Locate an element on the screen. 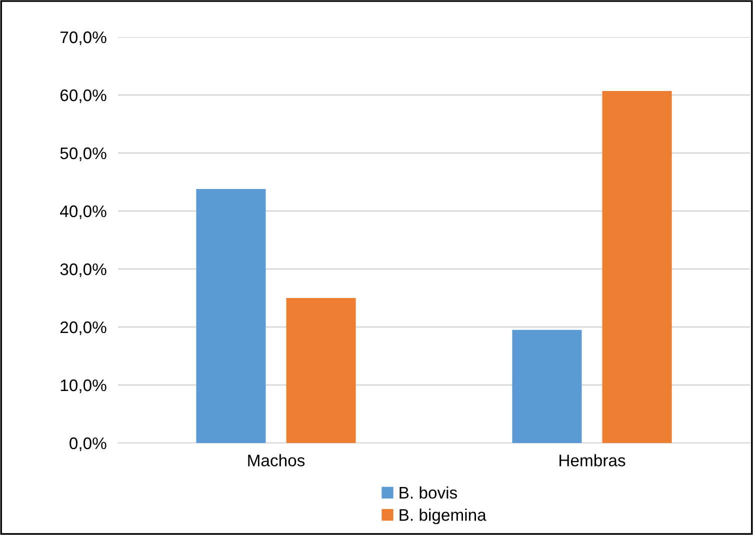  y-tick-label: 30,0% is located at coordinates (83, 270).